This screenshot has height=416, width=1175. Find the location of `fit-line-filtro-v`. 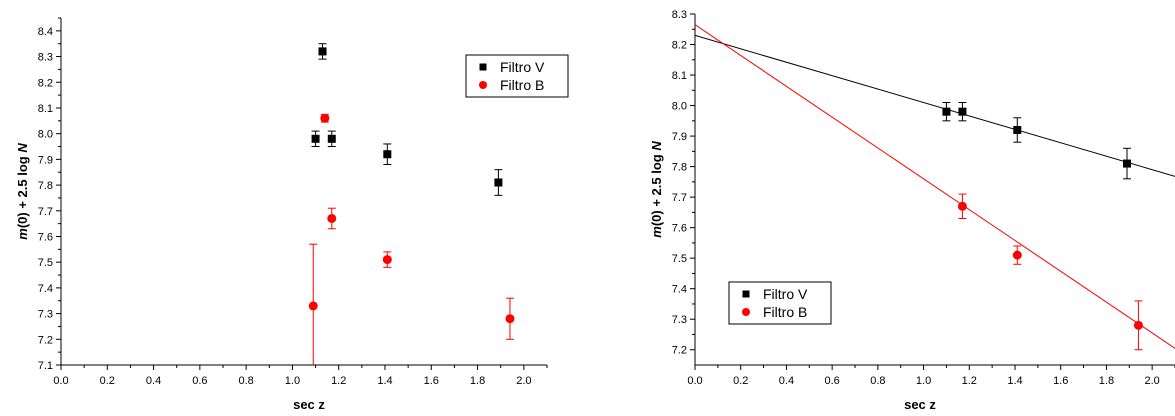

fit-line-filtro-v is located at coordinates (935, 105).